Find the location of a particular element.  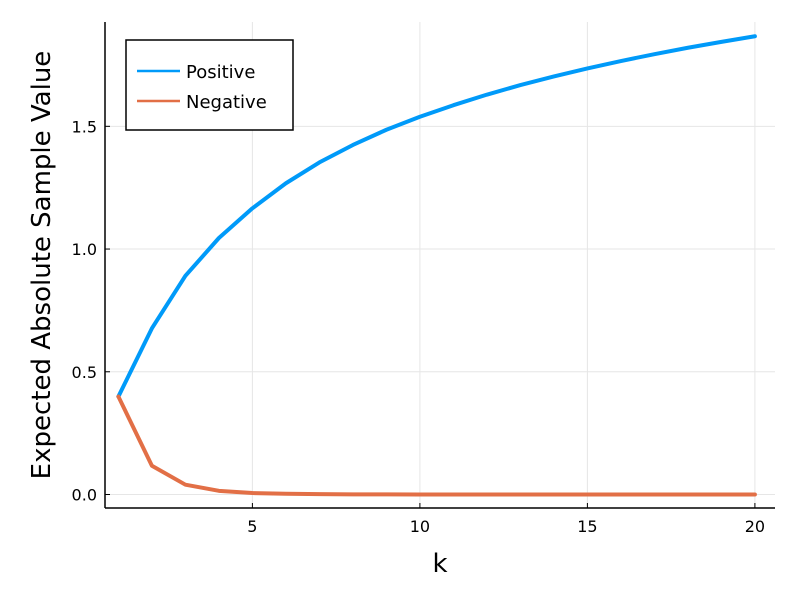

y-tick-label: 0.0 is located at coordinates (84, 495).